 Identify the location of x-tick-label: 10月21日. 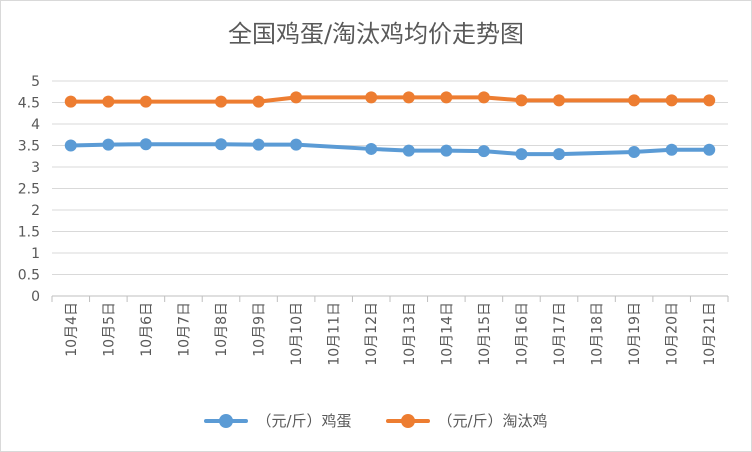
(710, 334).